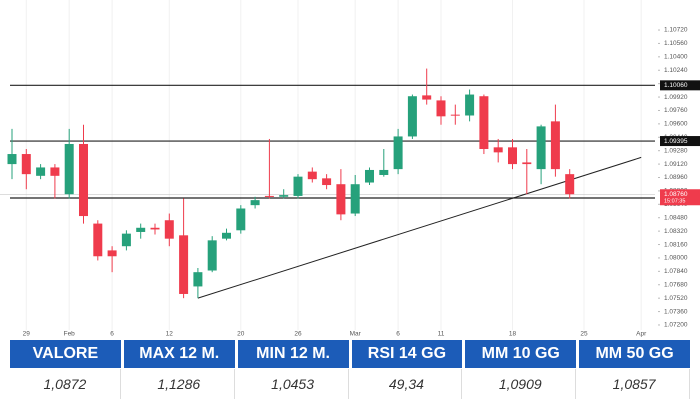 The image size is (700, 400). What do you see at coordinates (521, 354) in the screenshot?
I see `table-header: MM 10 GG` at bounding box center [521, 354].